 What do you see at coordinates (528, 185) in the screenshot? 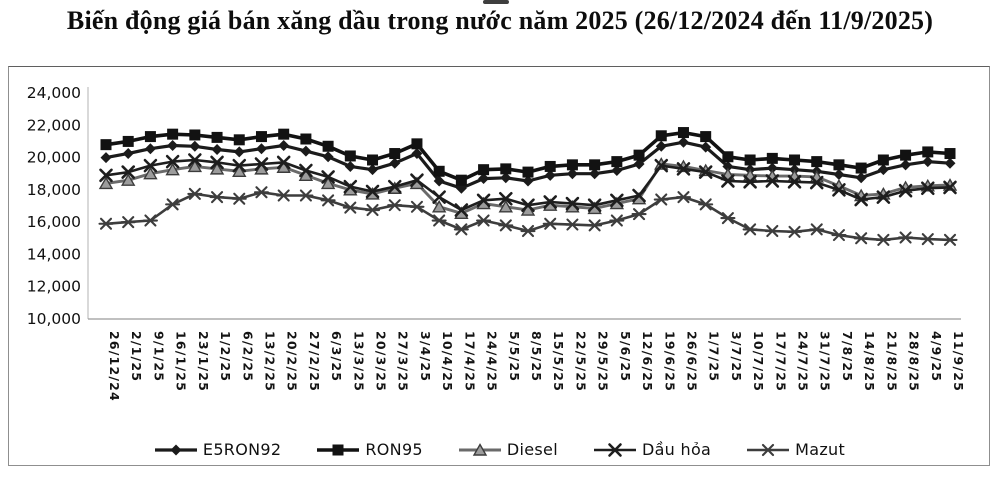
I see `series-x` at bounding box center [528, 185].